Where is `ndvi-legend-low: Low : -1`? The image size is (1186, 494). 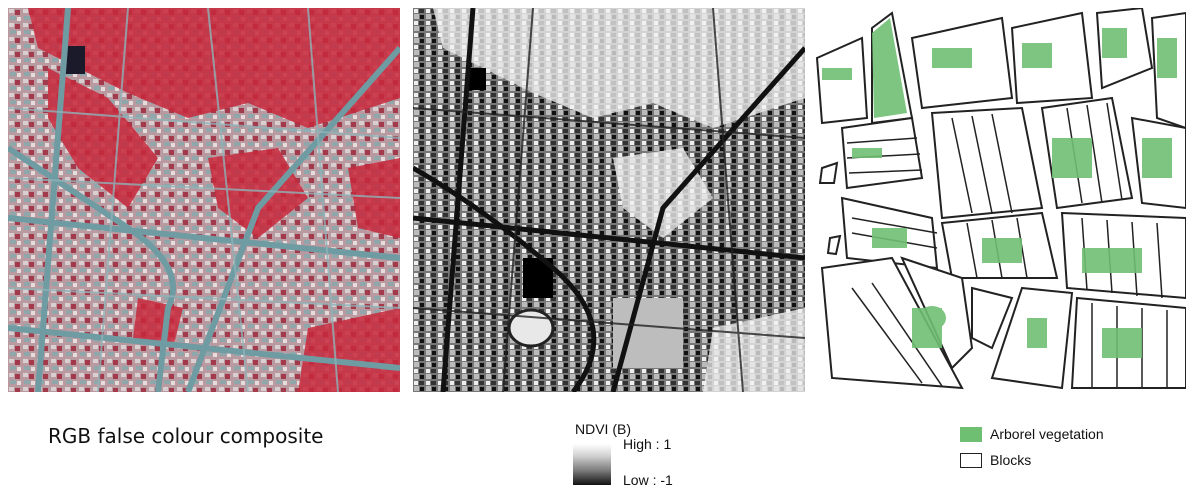 ndvi-legend-low: Low : -1 is located at coordinates (648, 480).